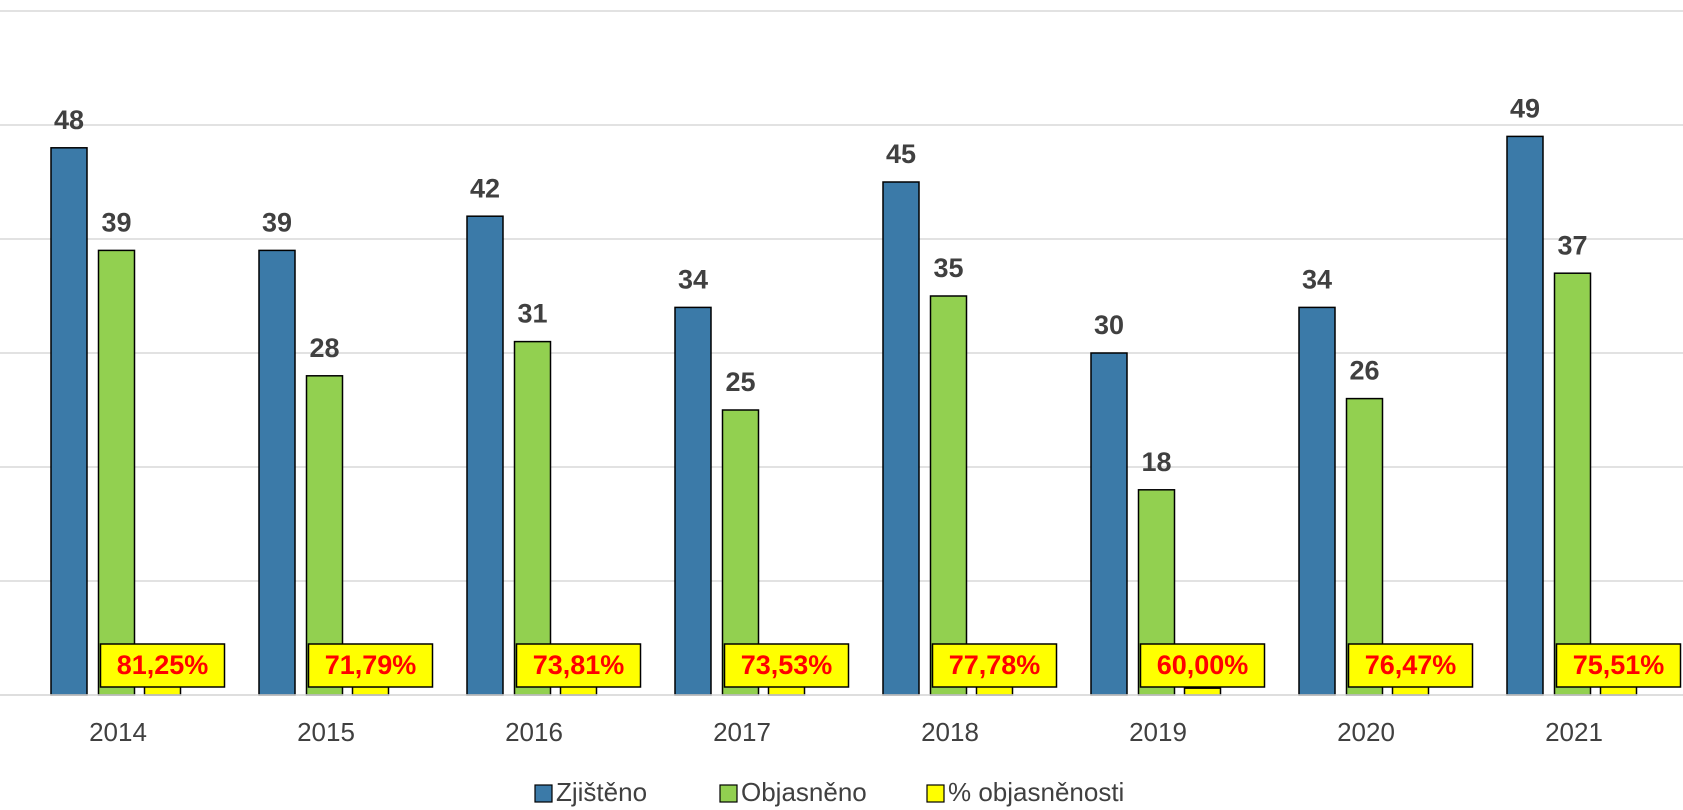 The image size is (1683, 810). I want to click on value-label: 49, so click(1525, 109).